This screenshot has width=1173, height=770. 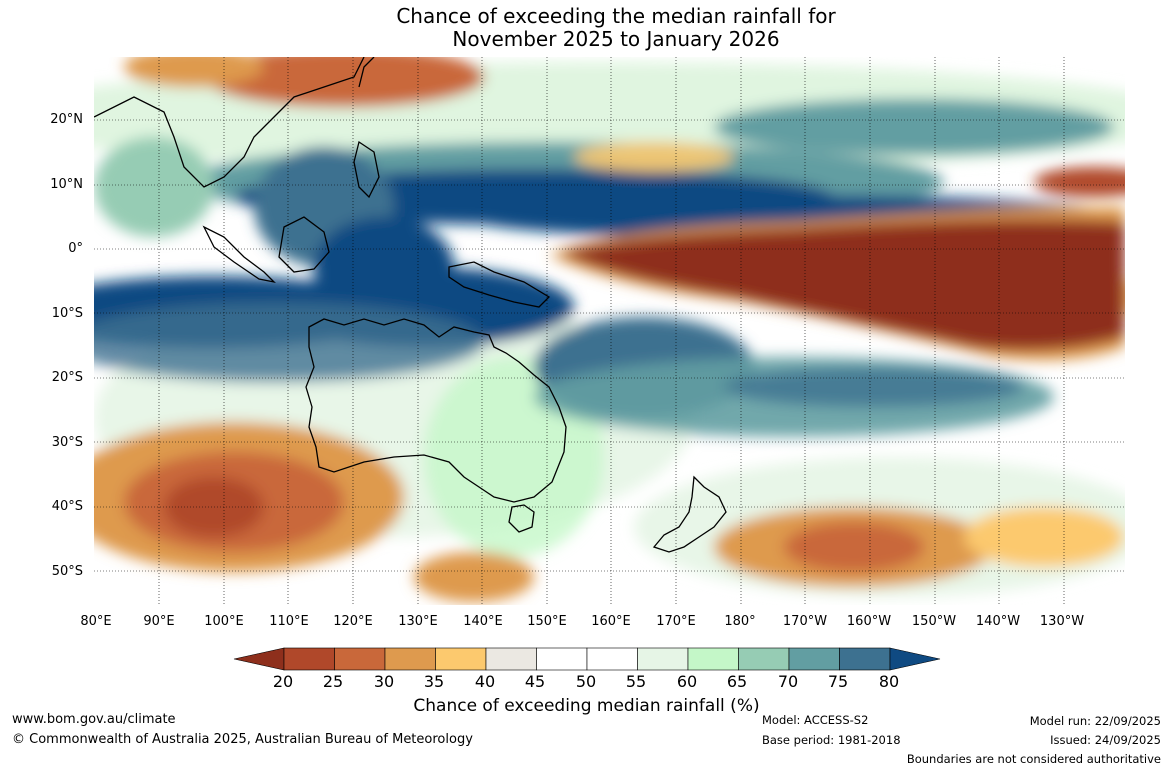 I want to click on lon-label-150w: 150°W, so click(x=934, y=621).